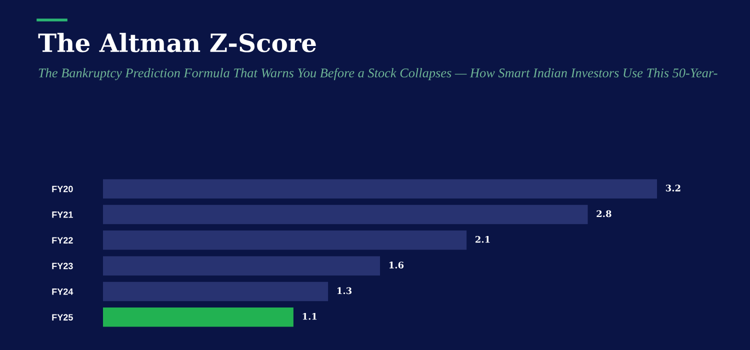  Describe the element at coordinates (673, 188) in the screenshot. I see `data-label: 3.2` at that location.